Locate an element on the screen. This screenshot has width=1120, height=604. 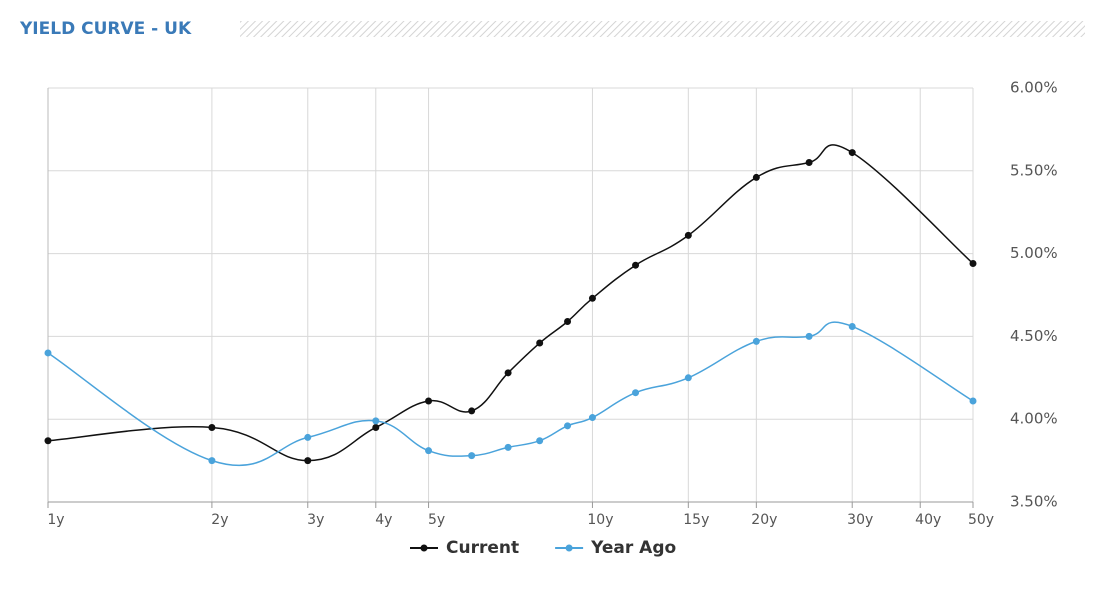
x-tick-label: 10y is located at coordinates (600, 520).